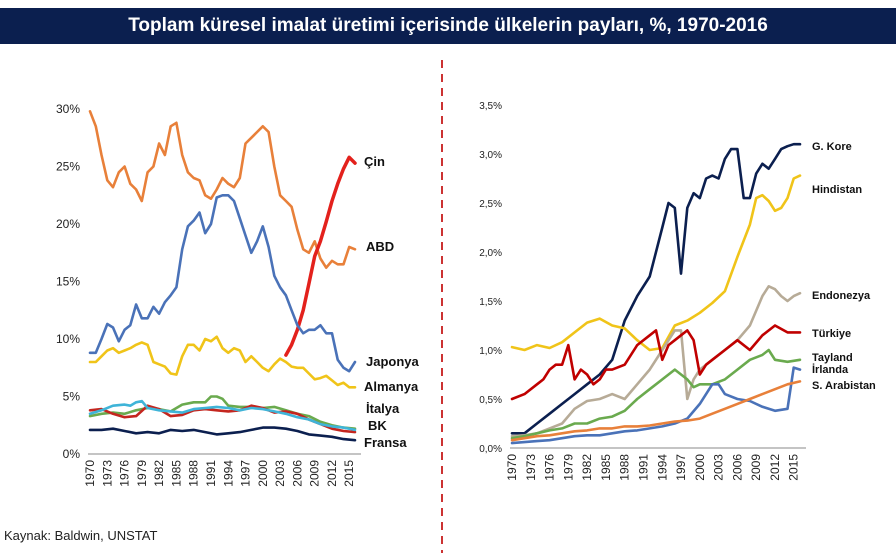  What do you see at coordinates (393, 361) in the screenshot?
I see `series-label-japonya: Japonya` at bounding box center [393, 361].